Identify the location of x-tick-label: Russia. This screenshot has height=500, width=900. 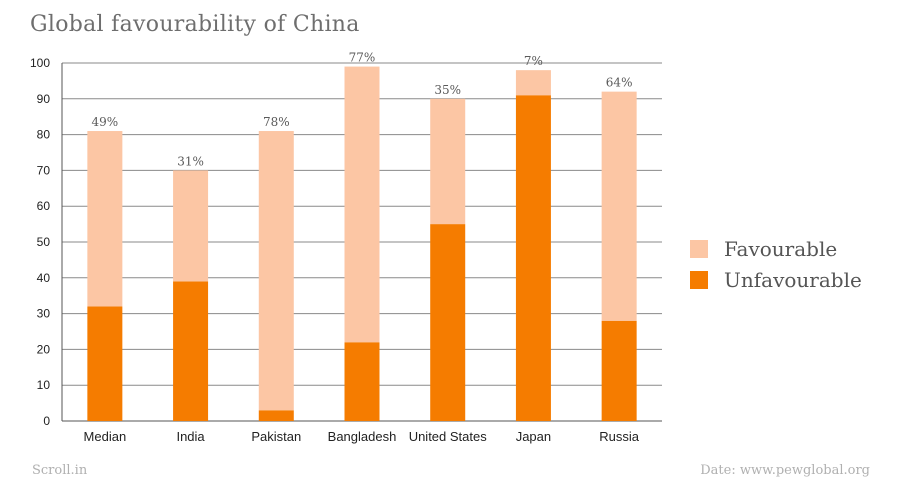
(619, 436).